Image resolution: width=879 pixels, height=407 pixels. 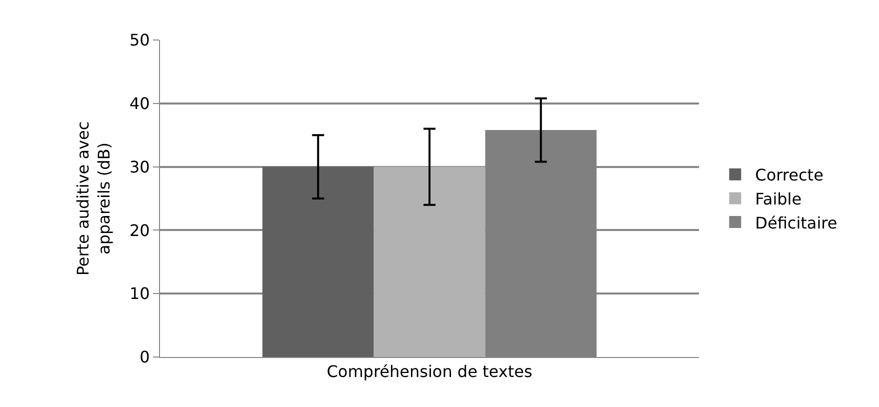 What do you see at coordinates (778, 198) in the screenshot?
I see `legend-label: Faible` at bounding box center [778, 198].